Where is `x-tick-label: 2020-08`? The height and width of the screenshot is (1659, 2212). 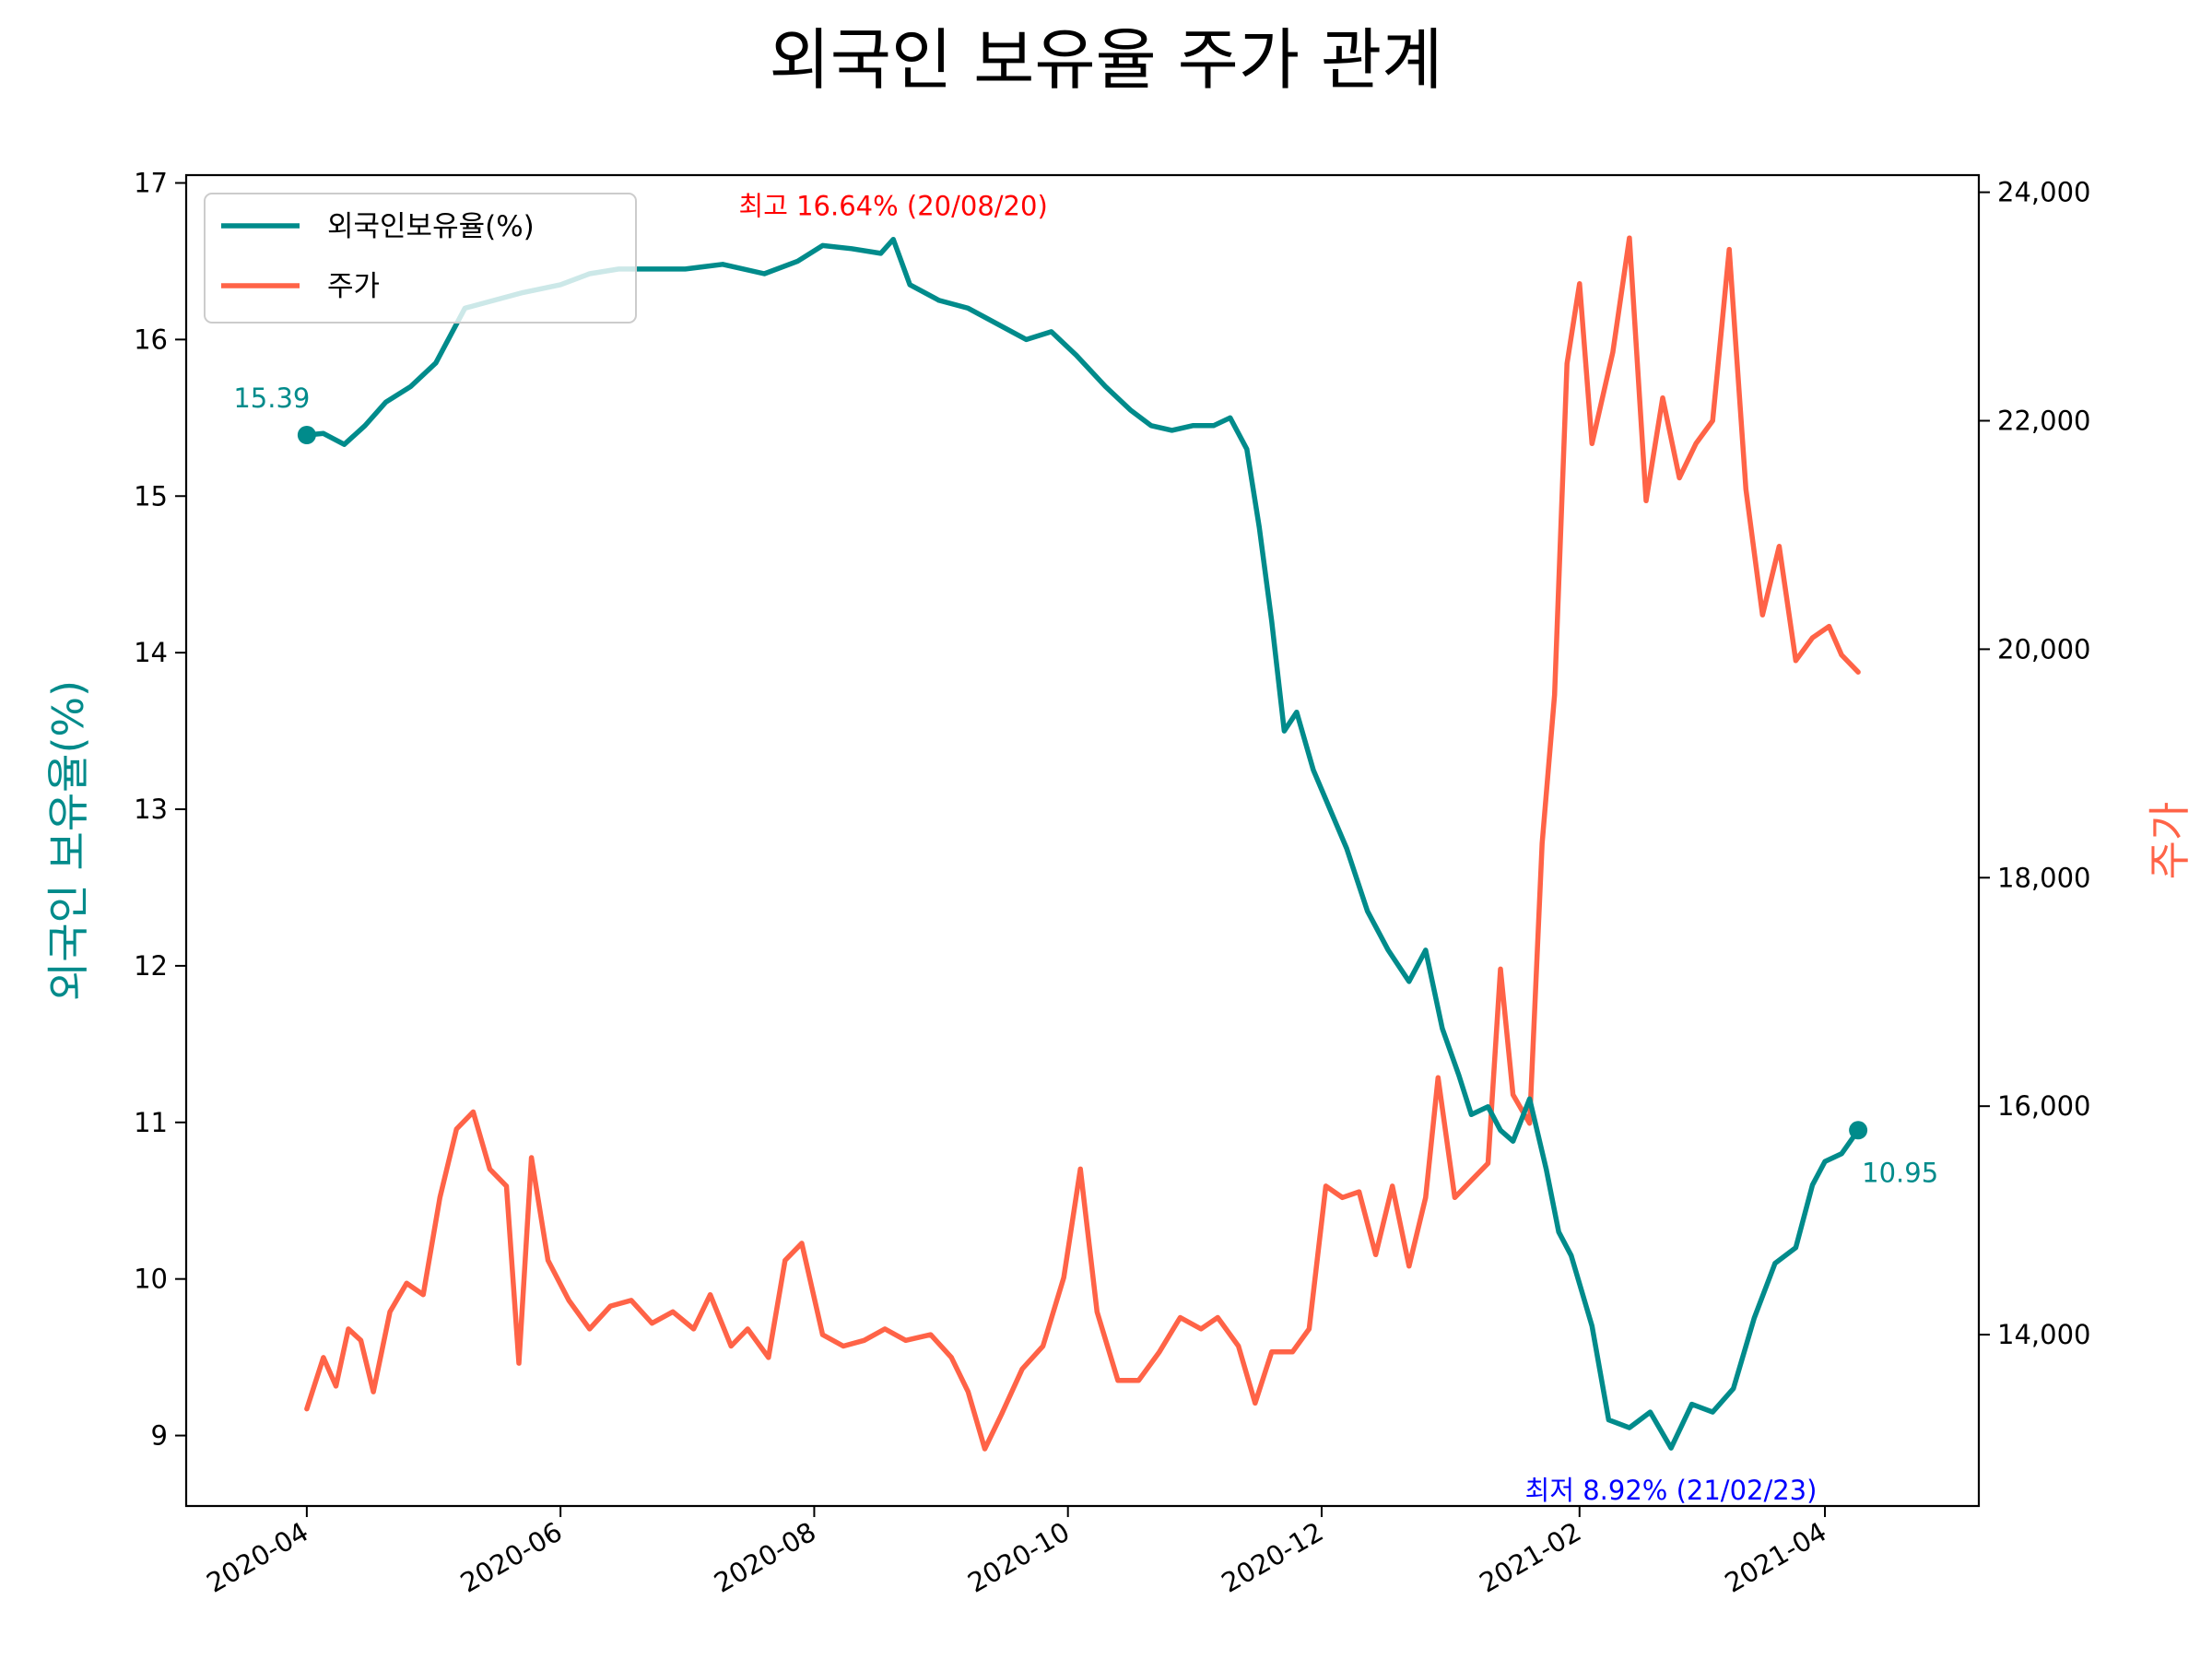 x-tick-label: 2020-08 is located at coordinates (765, 1557).